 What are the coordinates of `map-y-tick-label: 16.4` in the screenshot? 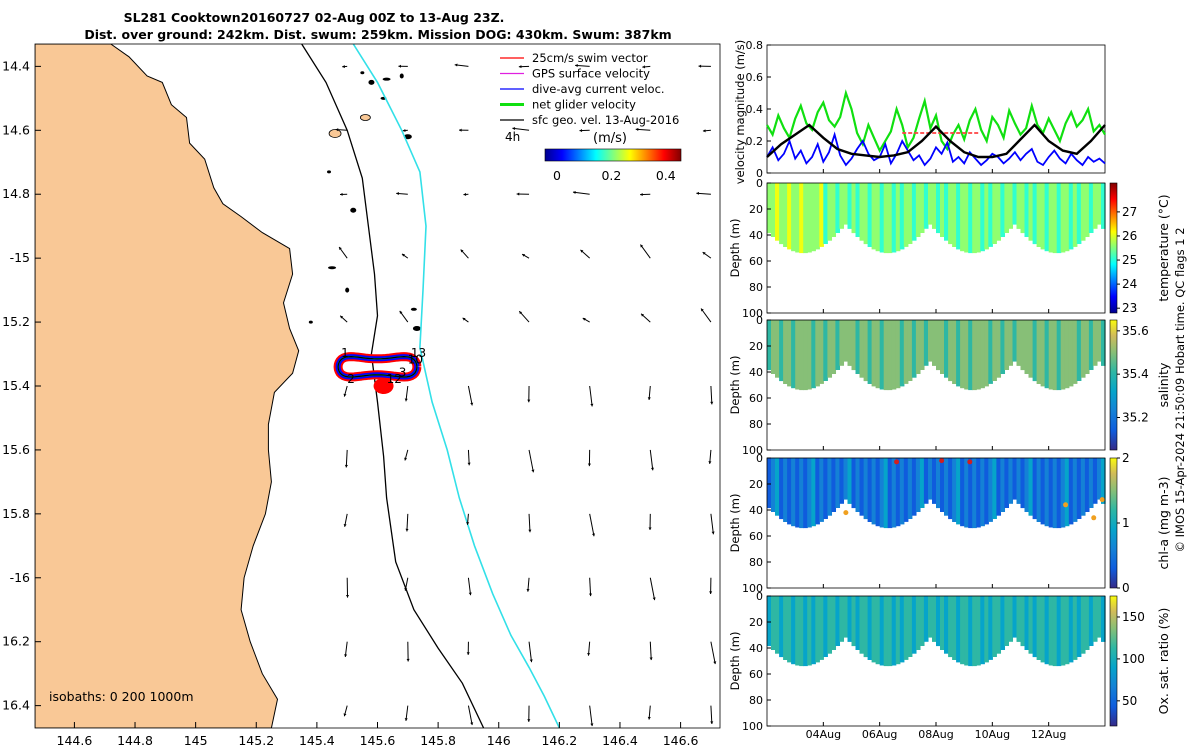 It's located at (16, 705).